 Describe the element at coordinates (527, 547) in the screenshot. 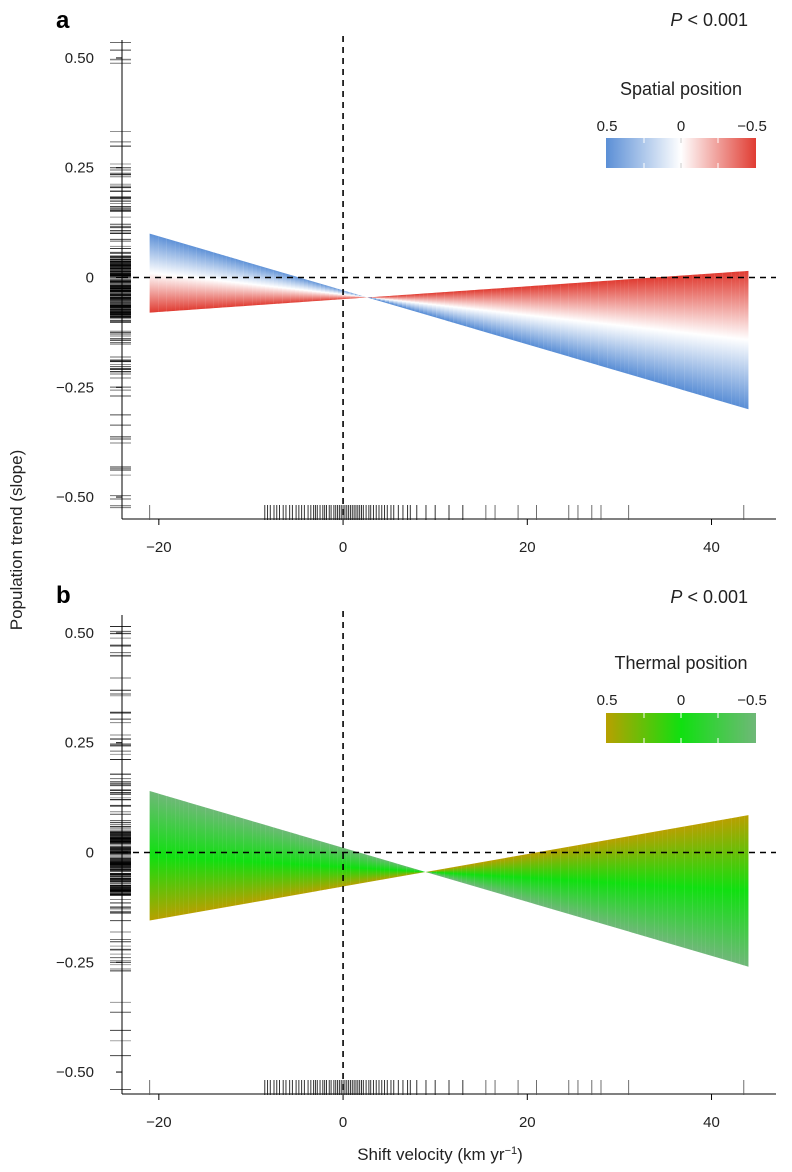

I see `x-tick-label: 20` at that location.